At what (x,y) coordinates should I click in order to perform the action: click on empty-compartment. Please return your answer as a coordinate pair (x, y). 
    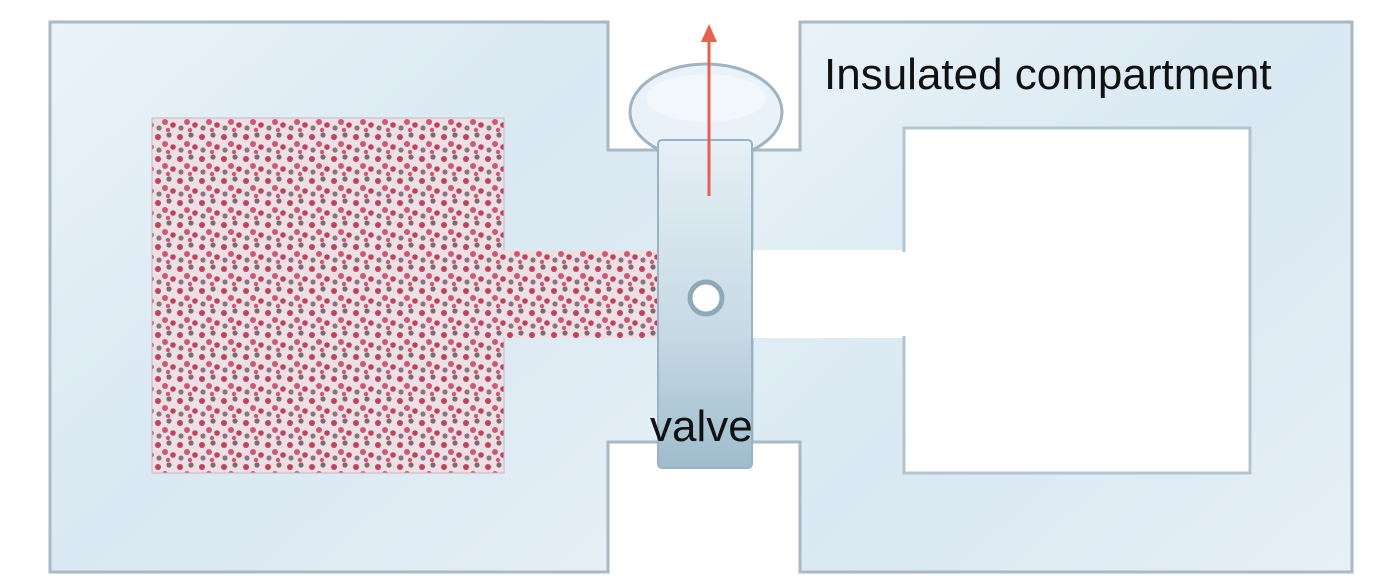
    Looking at the image, I should click on (1077, 300).